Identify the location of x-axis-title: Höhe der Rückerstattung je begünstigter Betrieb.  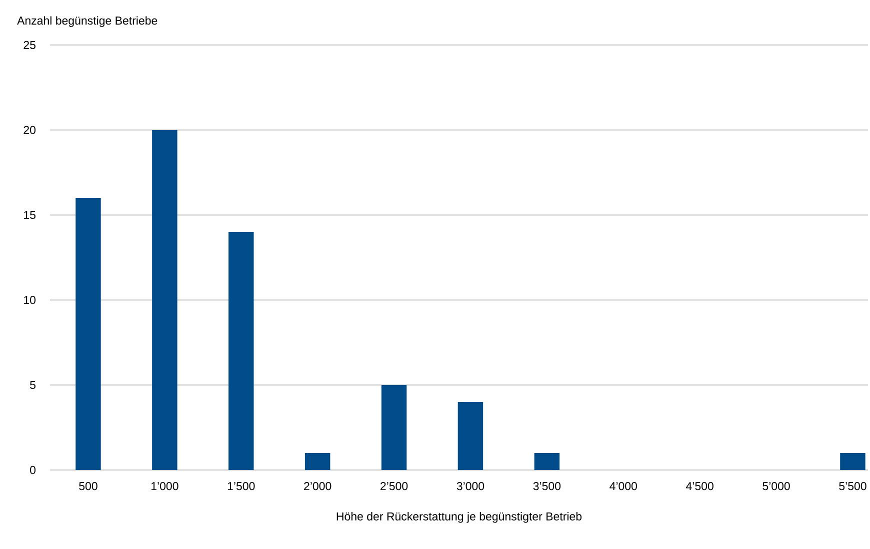
(459, 517).